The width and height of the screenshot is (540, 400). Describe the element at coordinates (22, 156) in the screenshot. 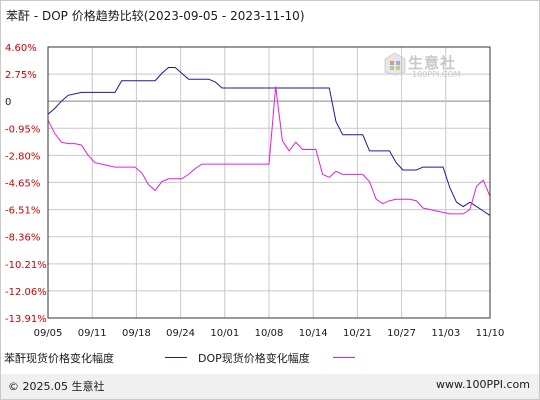

I see `y-tick-label: -2.80%` at that location.